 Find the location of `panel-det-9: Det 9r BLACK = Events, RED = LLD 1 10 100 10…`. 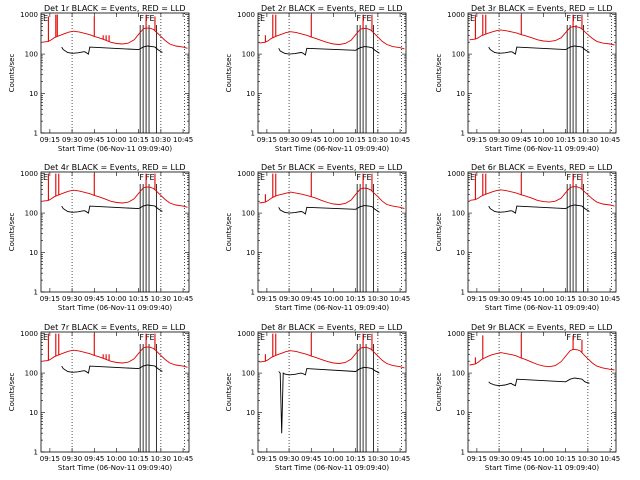

panel-det-9: Det 9r BLACK = Events, RED = LLD 1 10 100 10… is located at coordinates (527, 397).